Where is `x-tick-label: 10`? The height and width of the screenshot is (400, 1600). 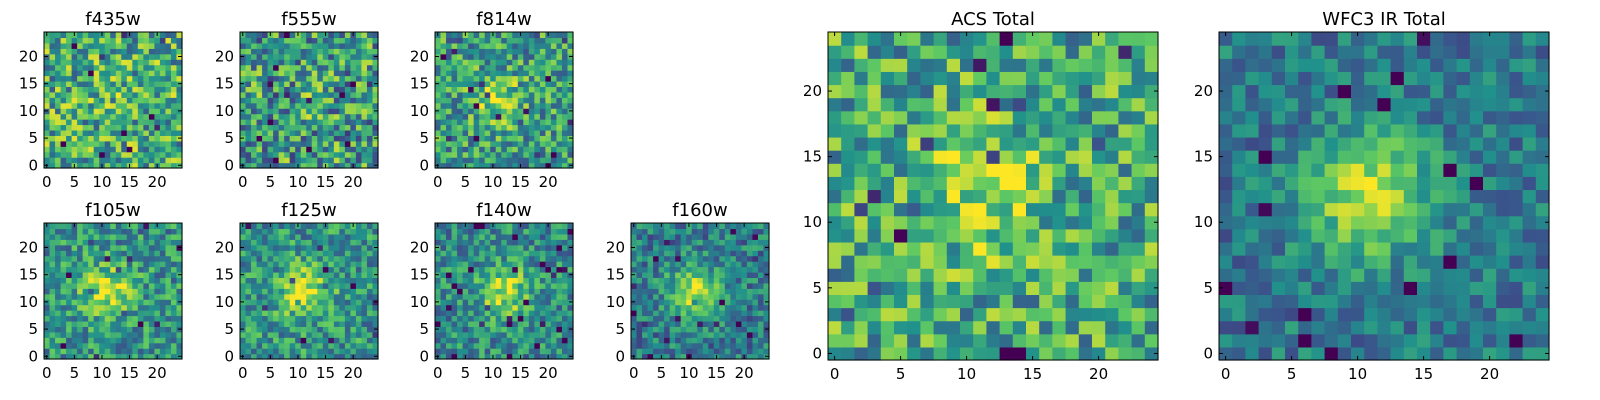
x-tick-label: 10 is located at coordinates (297, 373).